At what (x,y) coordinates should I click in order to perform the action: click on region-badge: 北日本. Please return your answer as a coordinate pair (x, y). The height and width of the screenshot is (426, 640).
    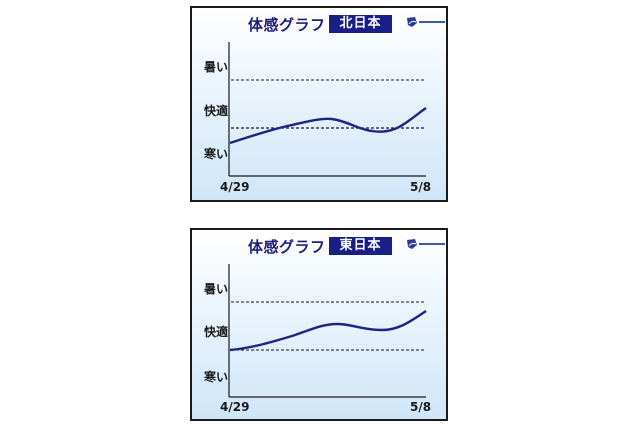
    Looking at the image, I should click on (360, 24).